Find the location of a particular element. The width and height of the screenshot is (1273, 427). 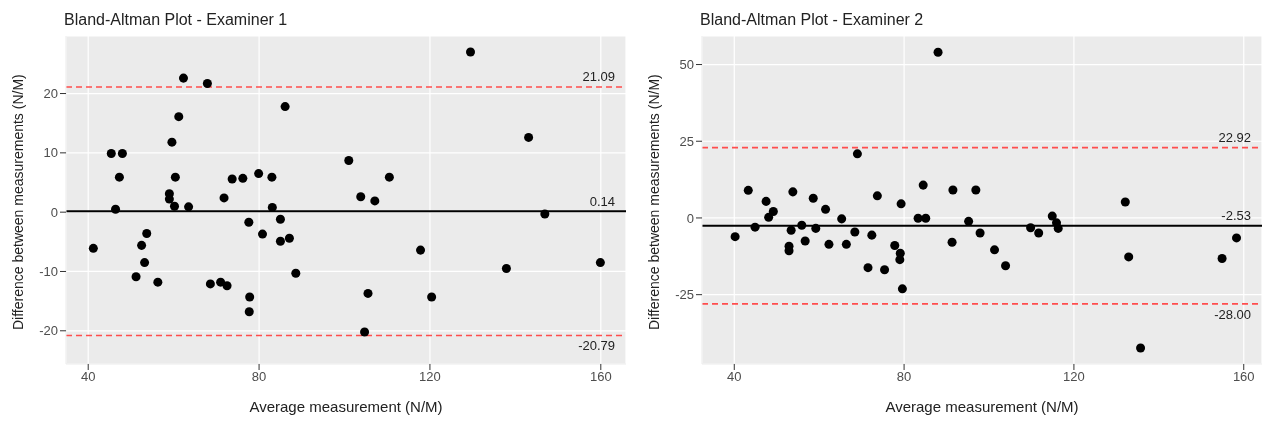

y-axis-title: Difference between measurements (N/M) is located at coordinates (17, 202).